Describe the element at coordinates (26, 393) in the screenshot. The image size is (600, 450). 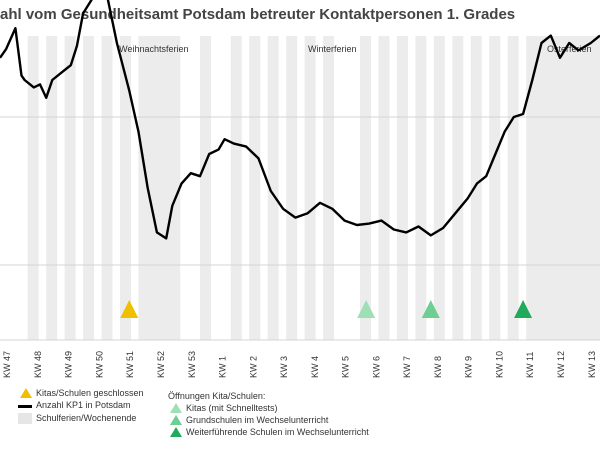
I see `legend-closed-icon` at that location.